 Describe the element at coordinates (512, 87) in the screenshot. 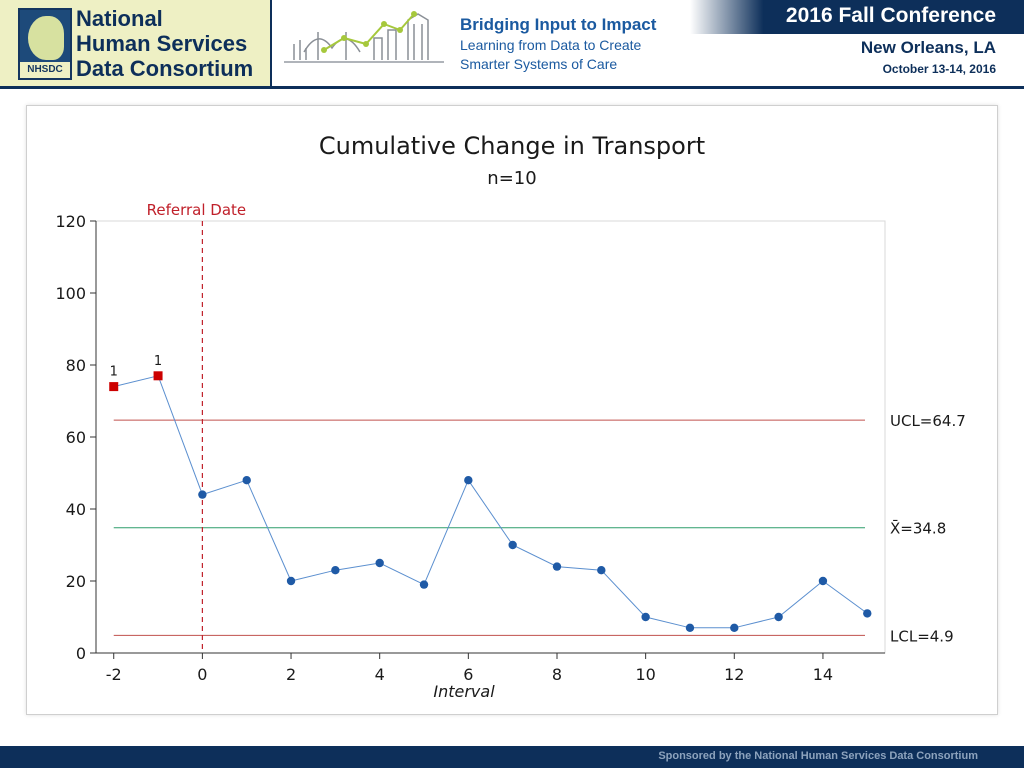

I see `header-divider` at that location.